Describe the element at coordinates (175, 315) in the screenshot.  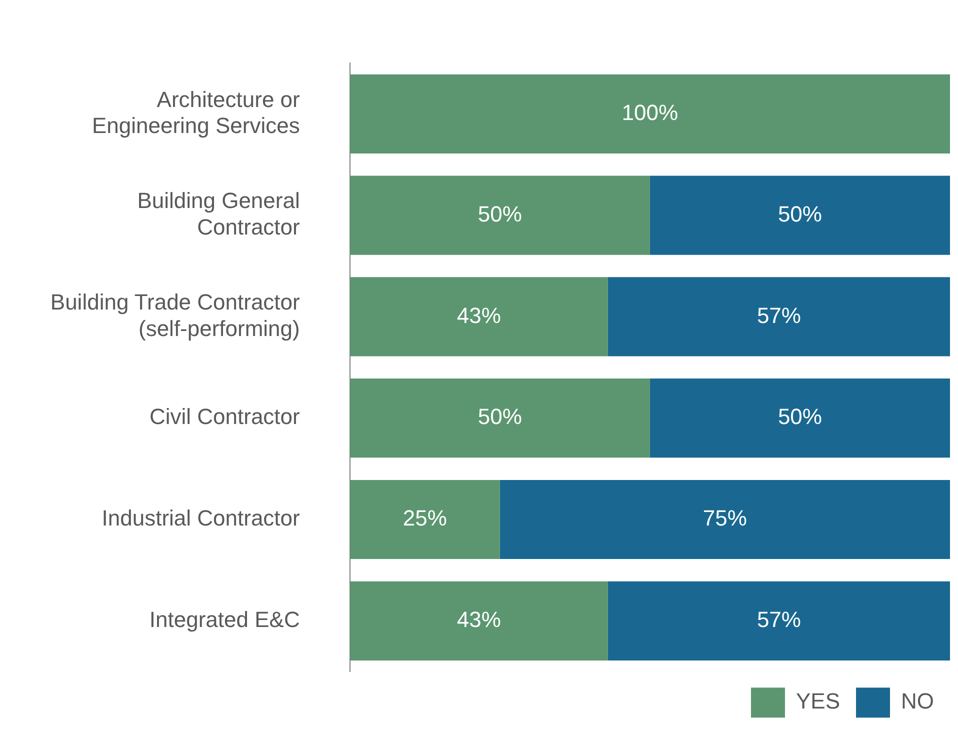
I see `y-tick-label: Building Trade Contractor (self-performing)` at that location.